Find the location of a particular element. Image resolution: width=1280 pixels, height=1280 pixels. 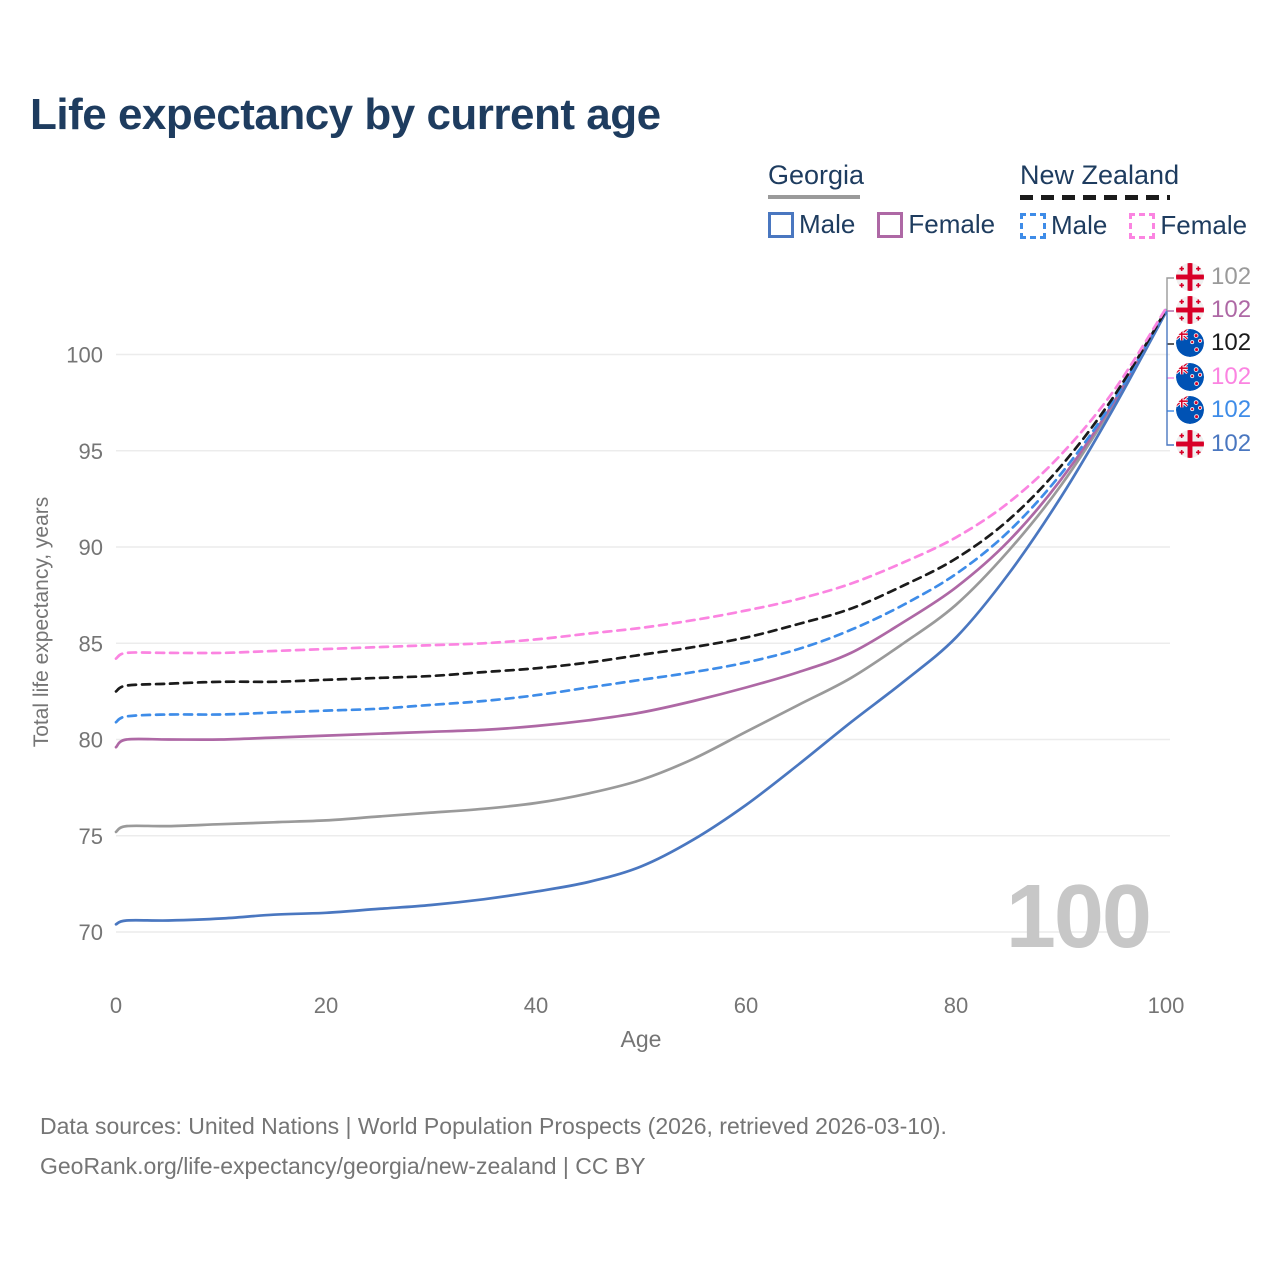

axis-title-y: Total life expectancy, years is located at coordinates (41, 622).